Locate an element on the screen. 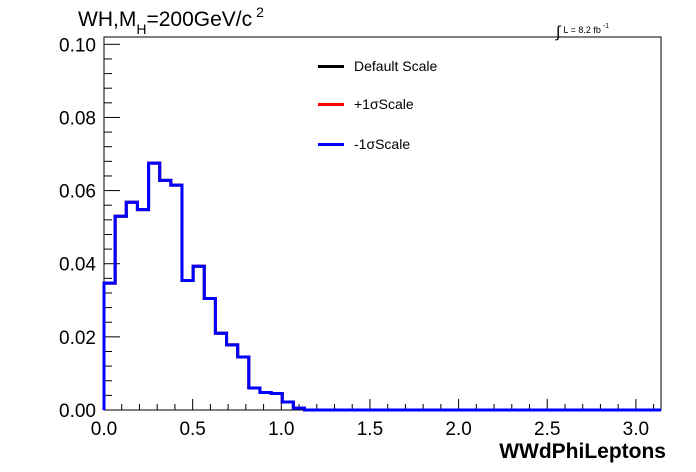 This screenshot has width=696, height=472. title-main-text: WH,M is located at coordinates (107, 19).